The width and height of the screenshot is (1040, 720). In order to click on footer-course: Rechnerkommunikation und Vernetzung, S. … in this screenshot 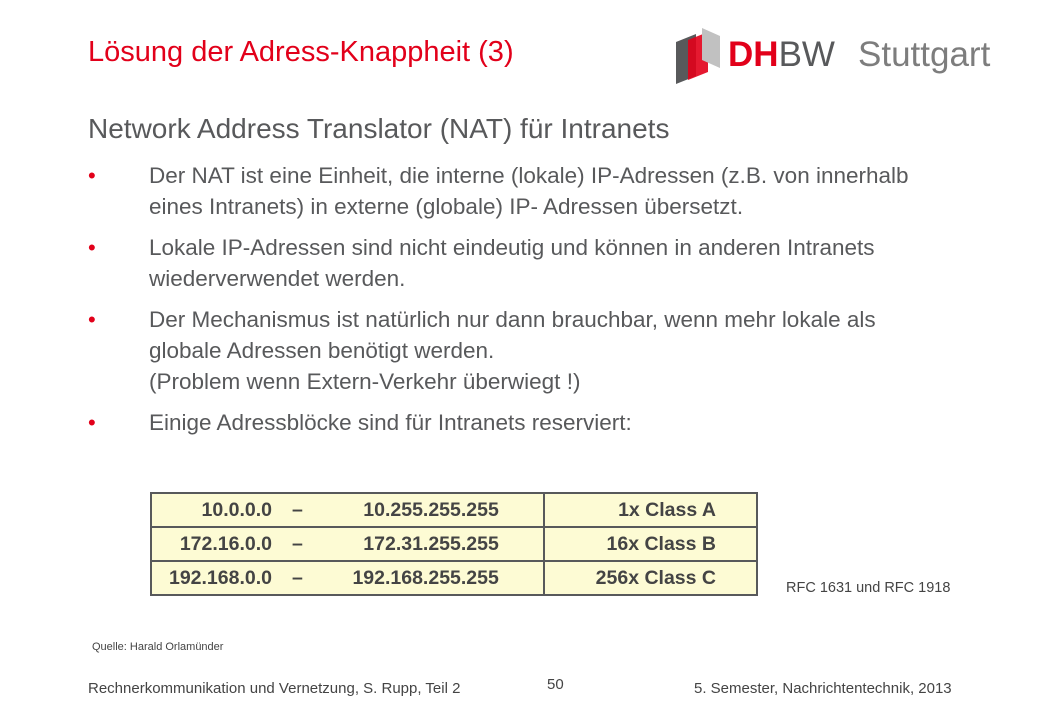, I will do `click(274, 688)`.